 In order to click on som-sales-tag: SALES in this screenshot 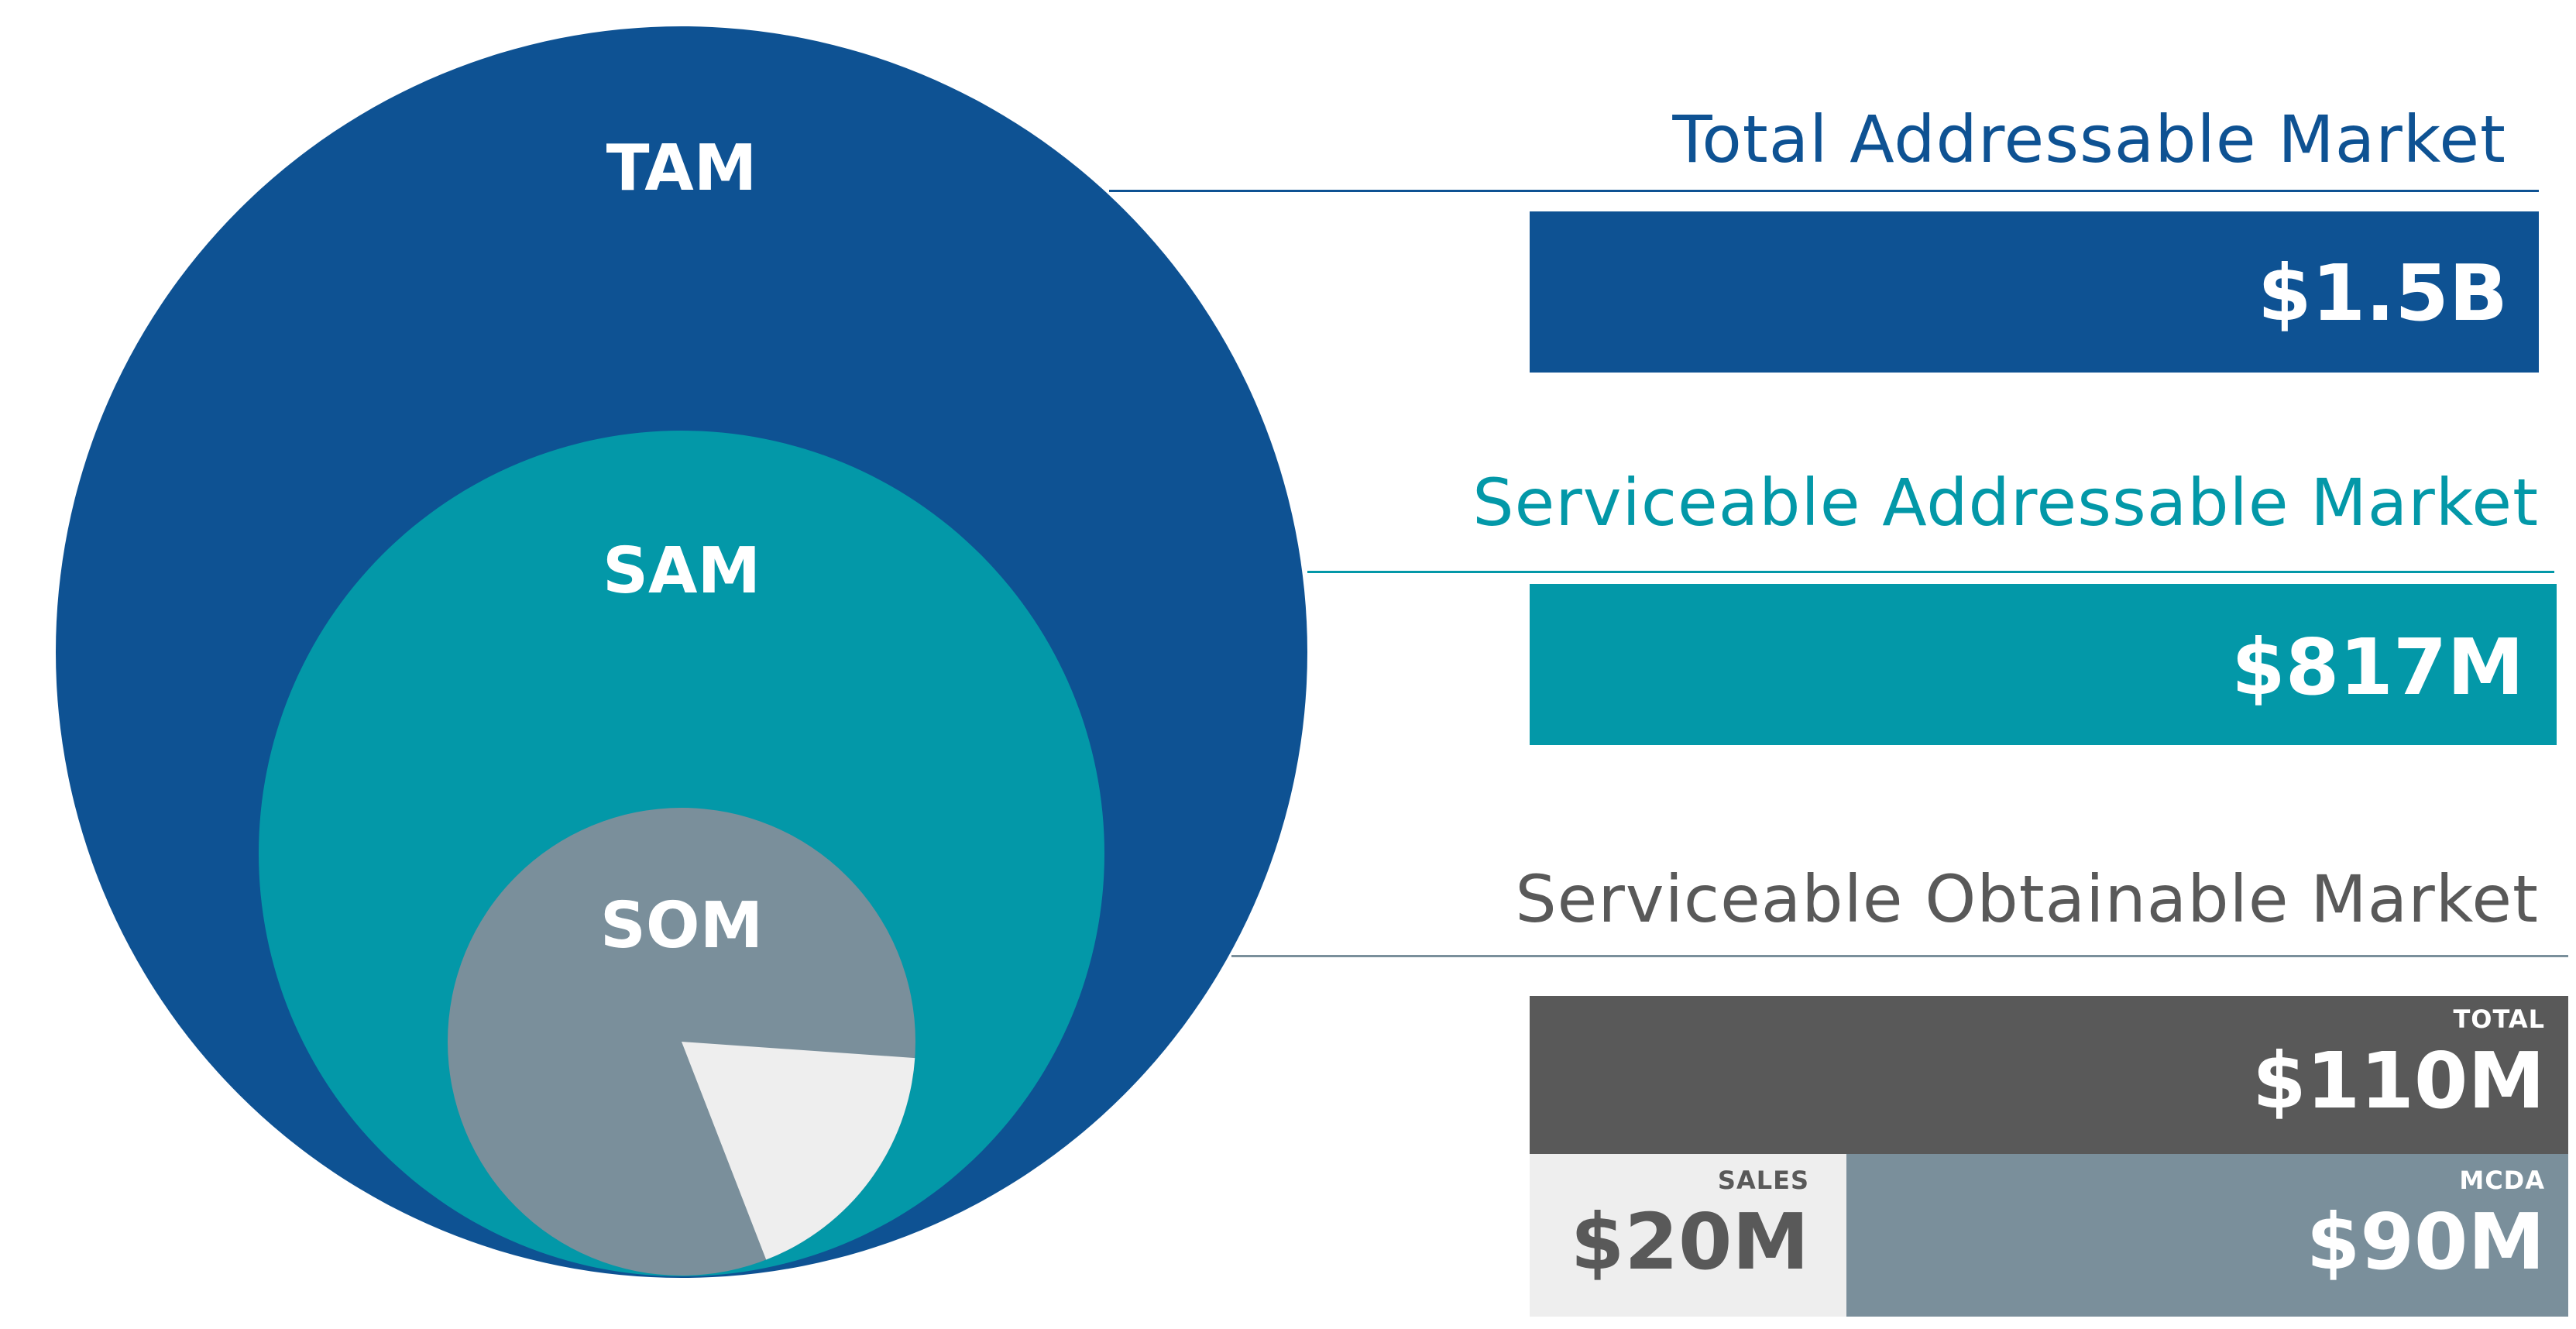, I will do `click(1763, 1180)`.